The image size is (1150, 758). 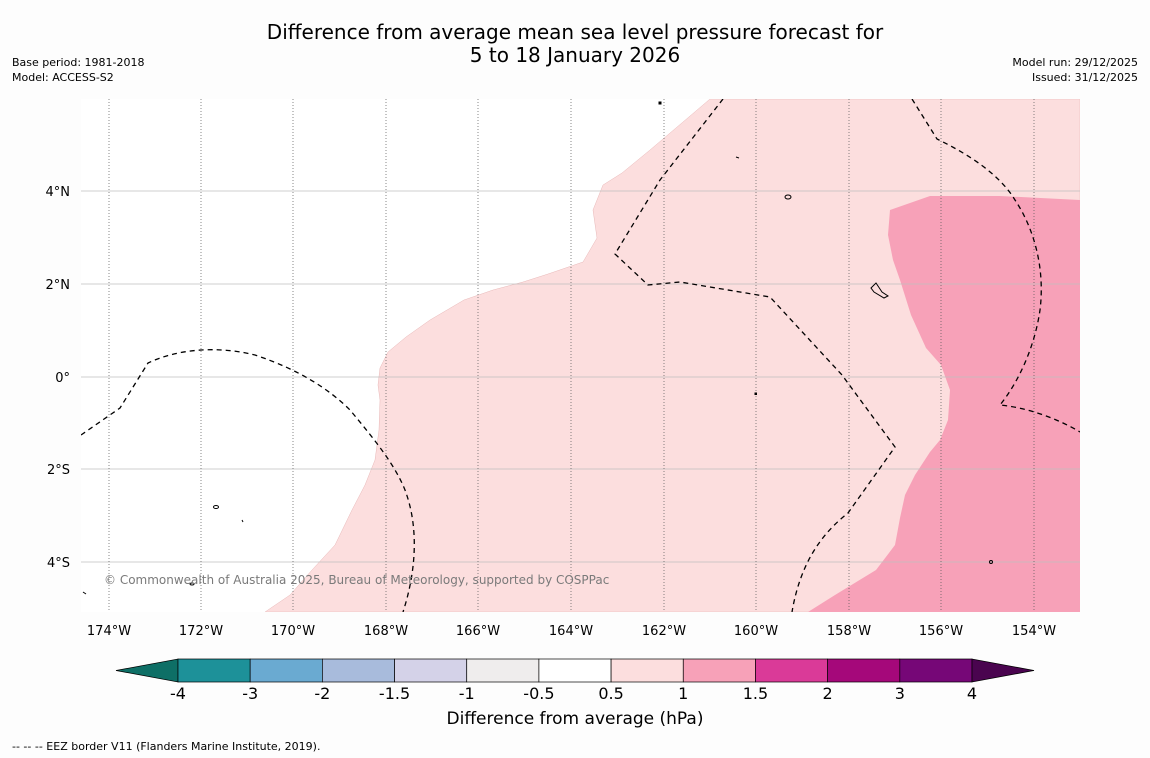 What do you see at coordinates (293, 631) in the screenshot?
I see `lon-label: 170°W` at bounding box center [293, 631].